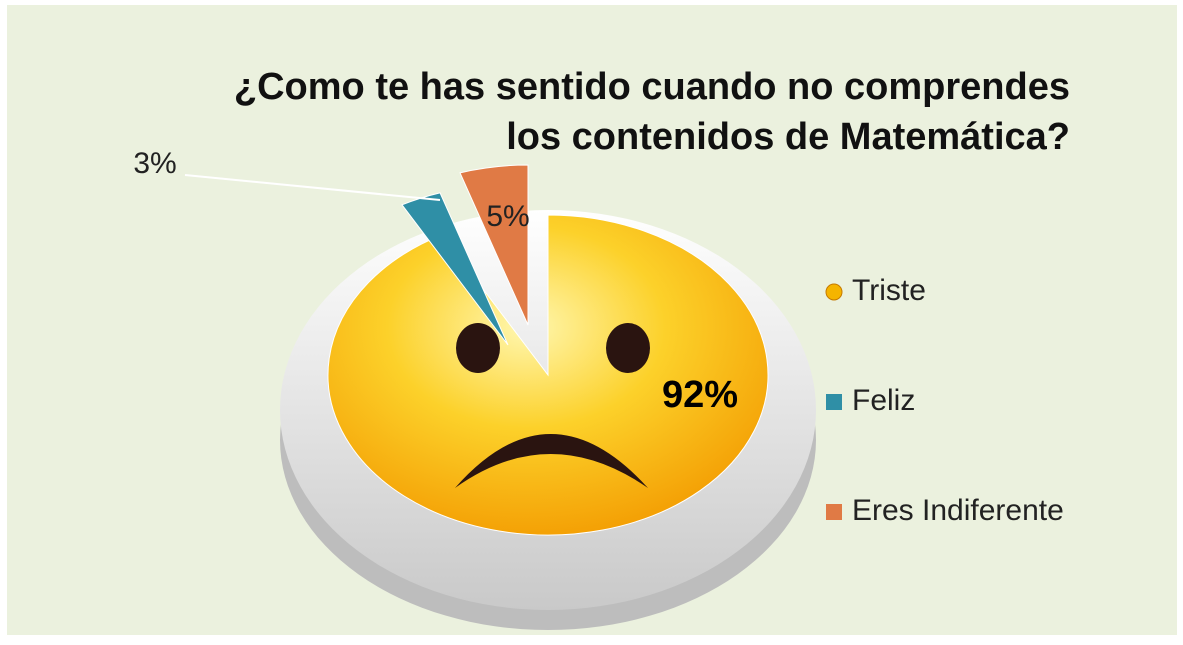  Describe the element at coordinates (889, 290) in the screenshot. I see `legend-label: Triste` at that location.